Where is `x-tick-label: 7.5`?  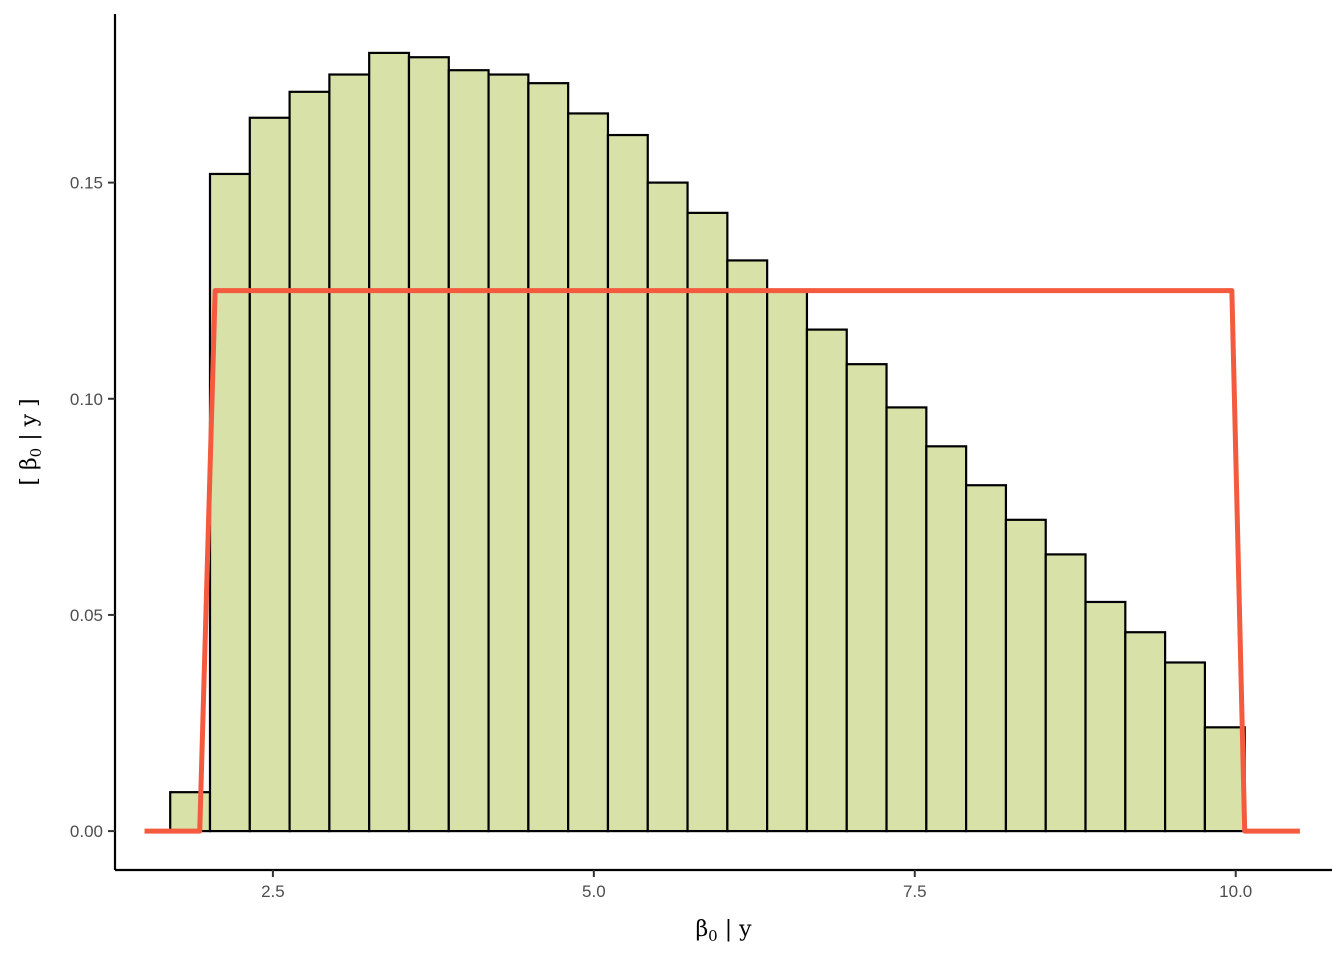
x-tick-label: 7.5 is located at coordinates (915, 891).